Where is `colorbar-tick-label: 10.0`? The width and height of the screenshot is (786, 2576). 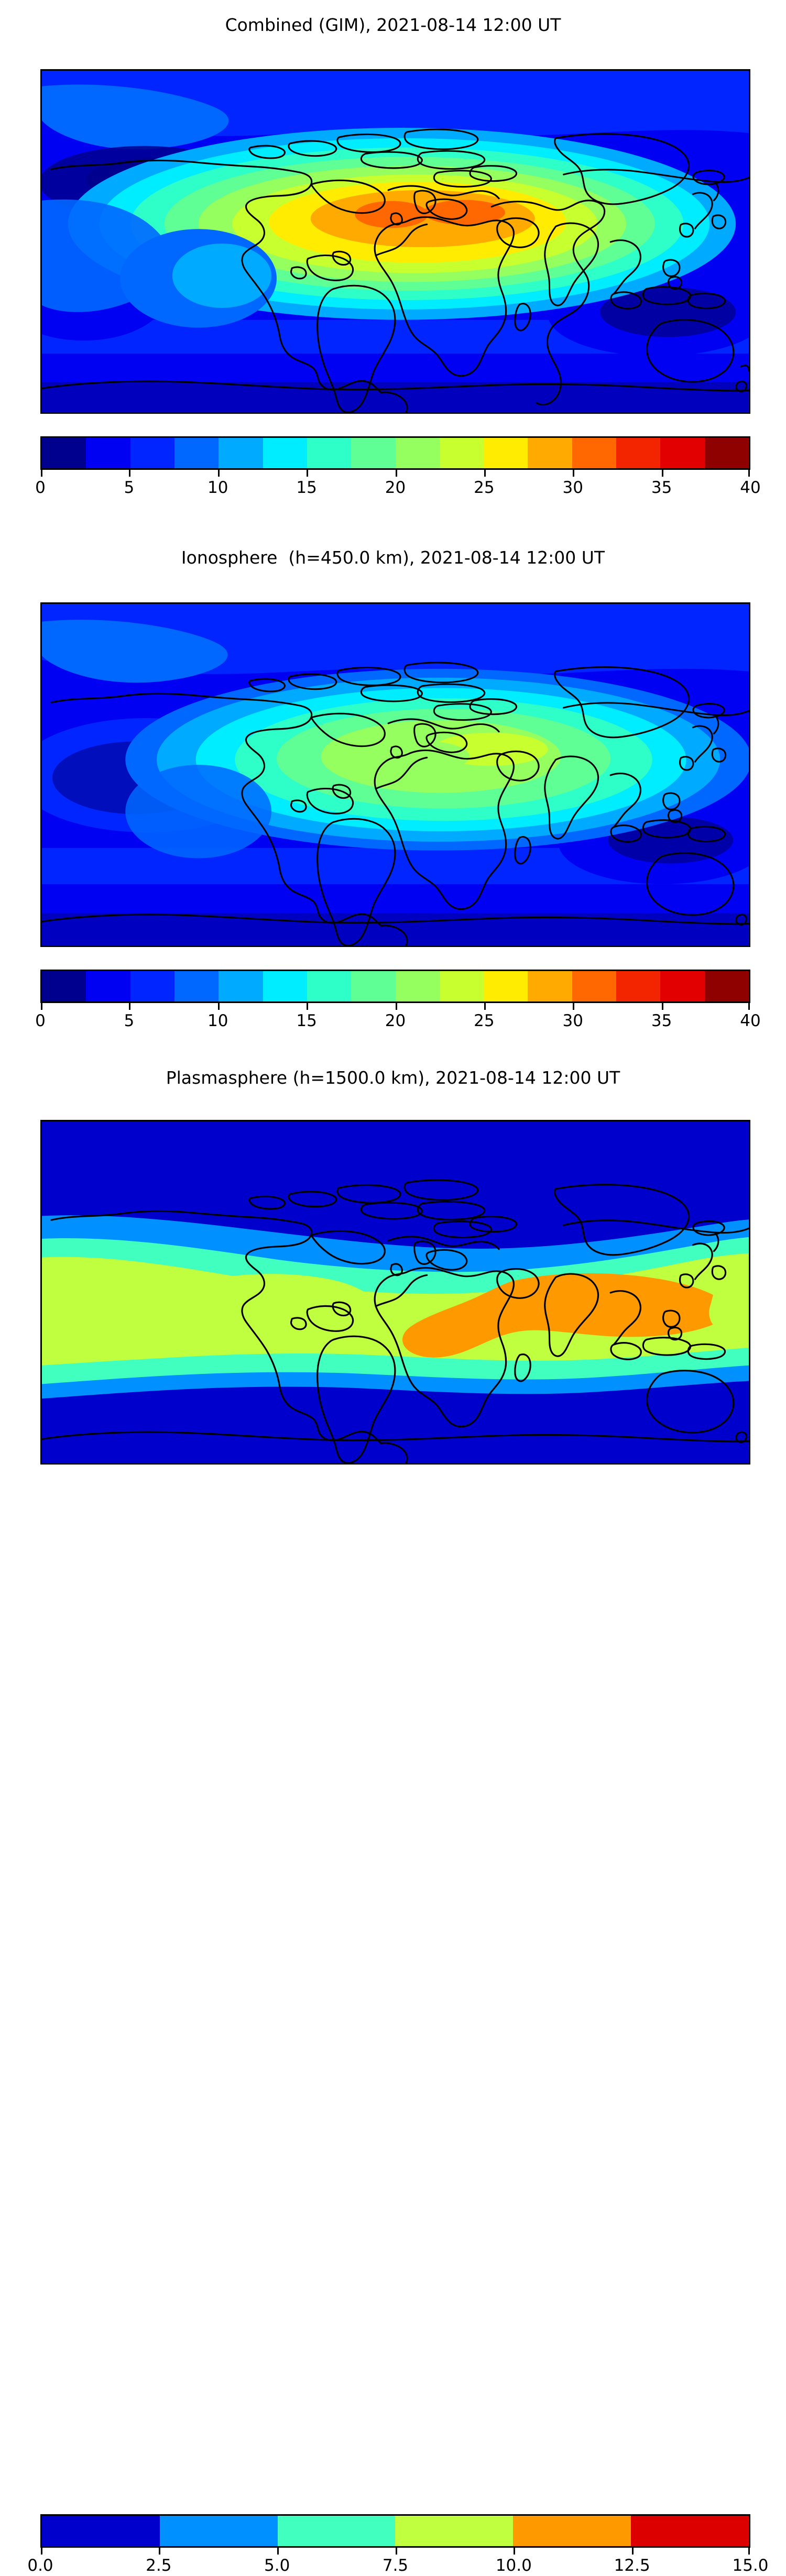 colorbar-tick-label: 10.0 is located at coordinates (514, 2565).